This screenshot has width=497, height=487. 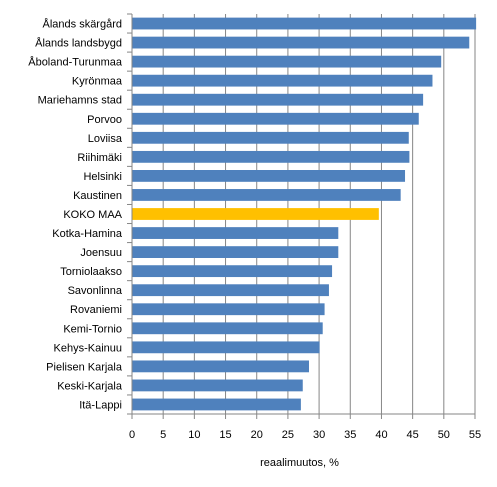 What do you see at coordinates (88, 348) in the screenshot?
I see `category-label: Kehys-Kainuu` at bounding box center [88, 348].